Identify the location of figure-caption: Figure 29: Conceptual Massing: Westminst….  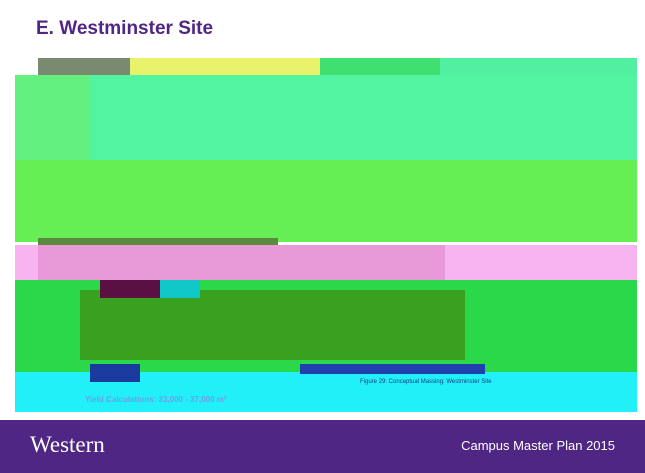
(426, 382).